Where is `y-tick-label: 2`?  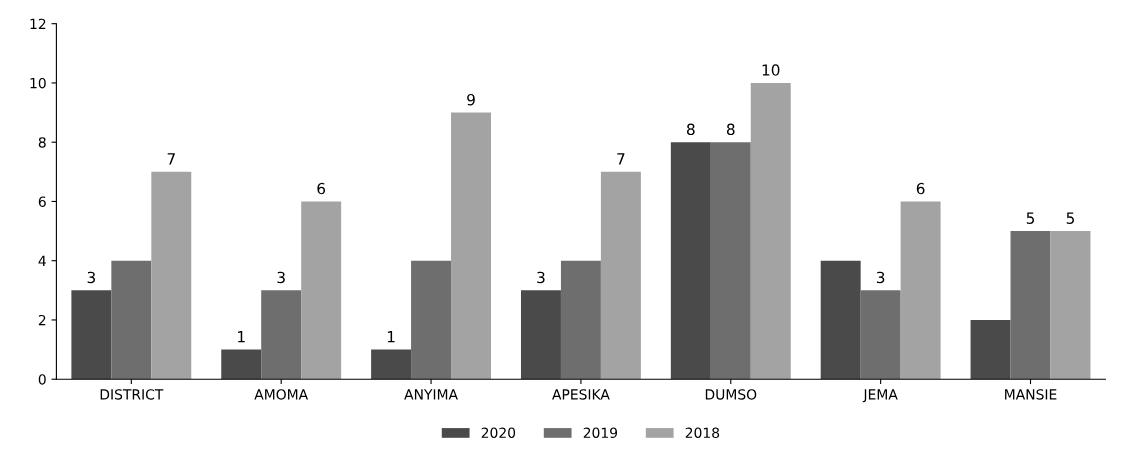 y-tick-label: 2 is located at coordinates (42, 320).